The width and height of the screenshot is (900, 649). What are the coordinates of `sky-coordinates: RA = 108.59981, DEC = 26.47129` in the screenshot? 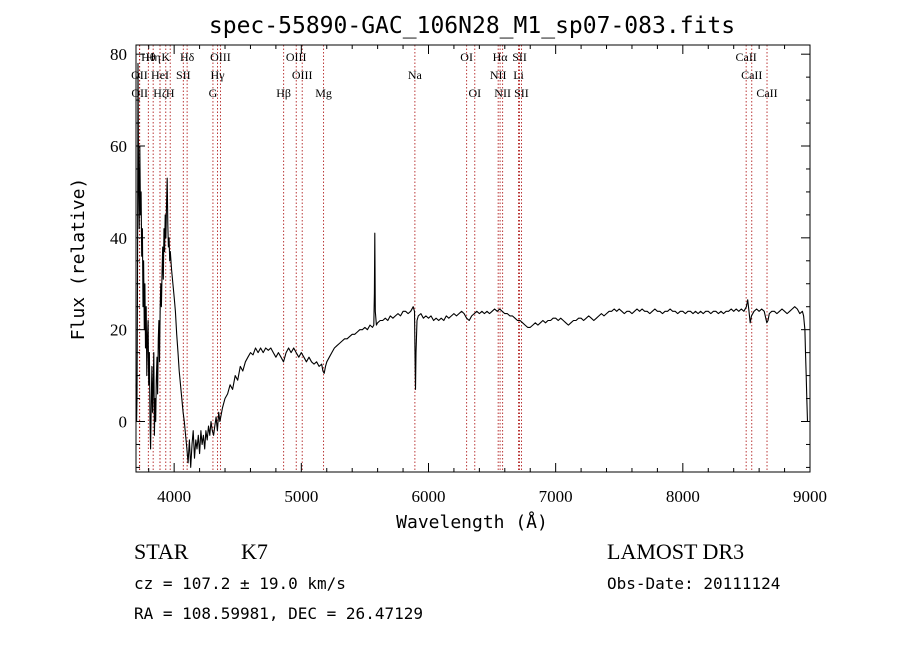 It's located at (278, 613).